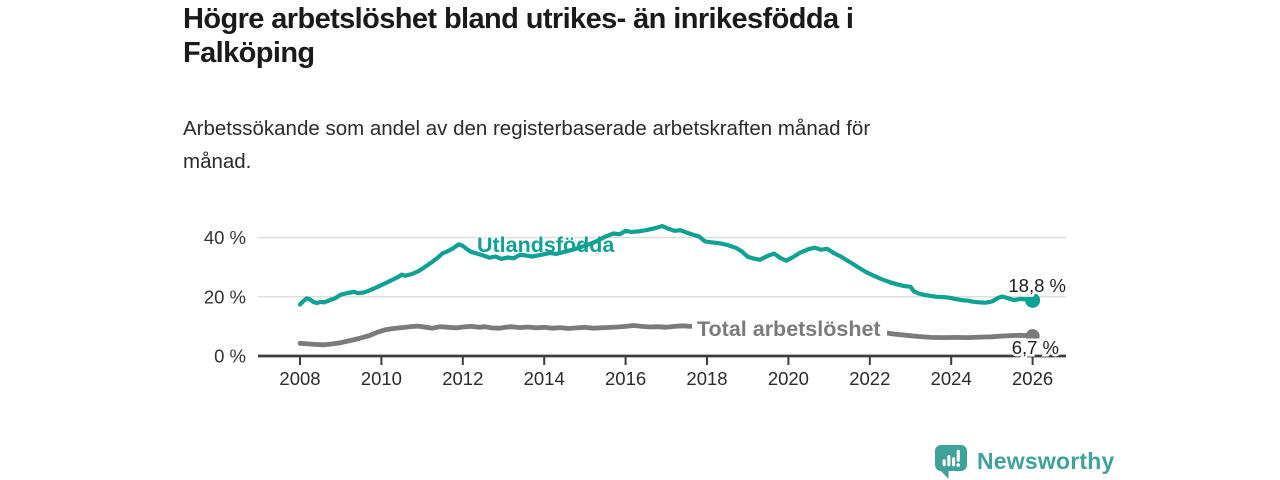 The height and width of the screenshot is (480, 1280). Describe the element at coordinates (1037, 285) in the screenshot. I see `latest-value-label-utlandsfodda: 18,8 %` at that location.